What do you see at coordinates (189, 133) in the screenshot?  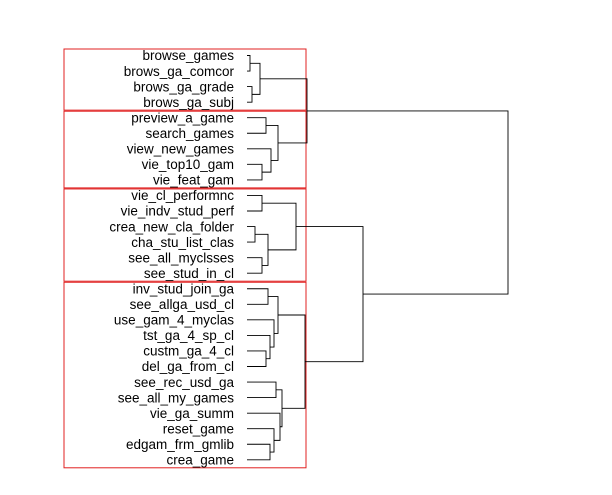 I see `leaf-label: search_games` at bounding box center [189, 133].